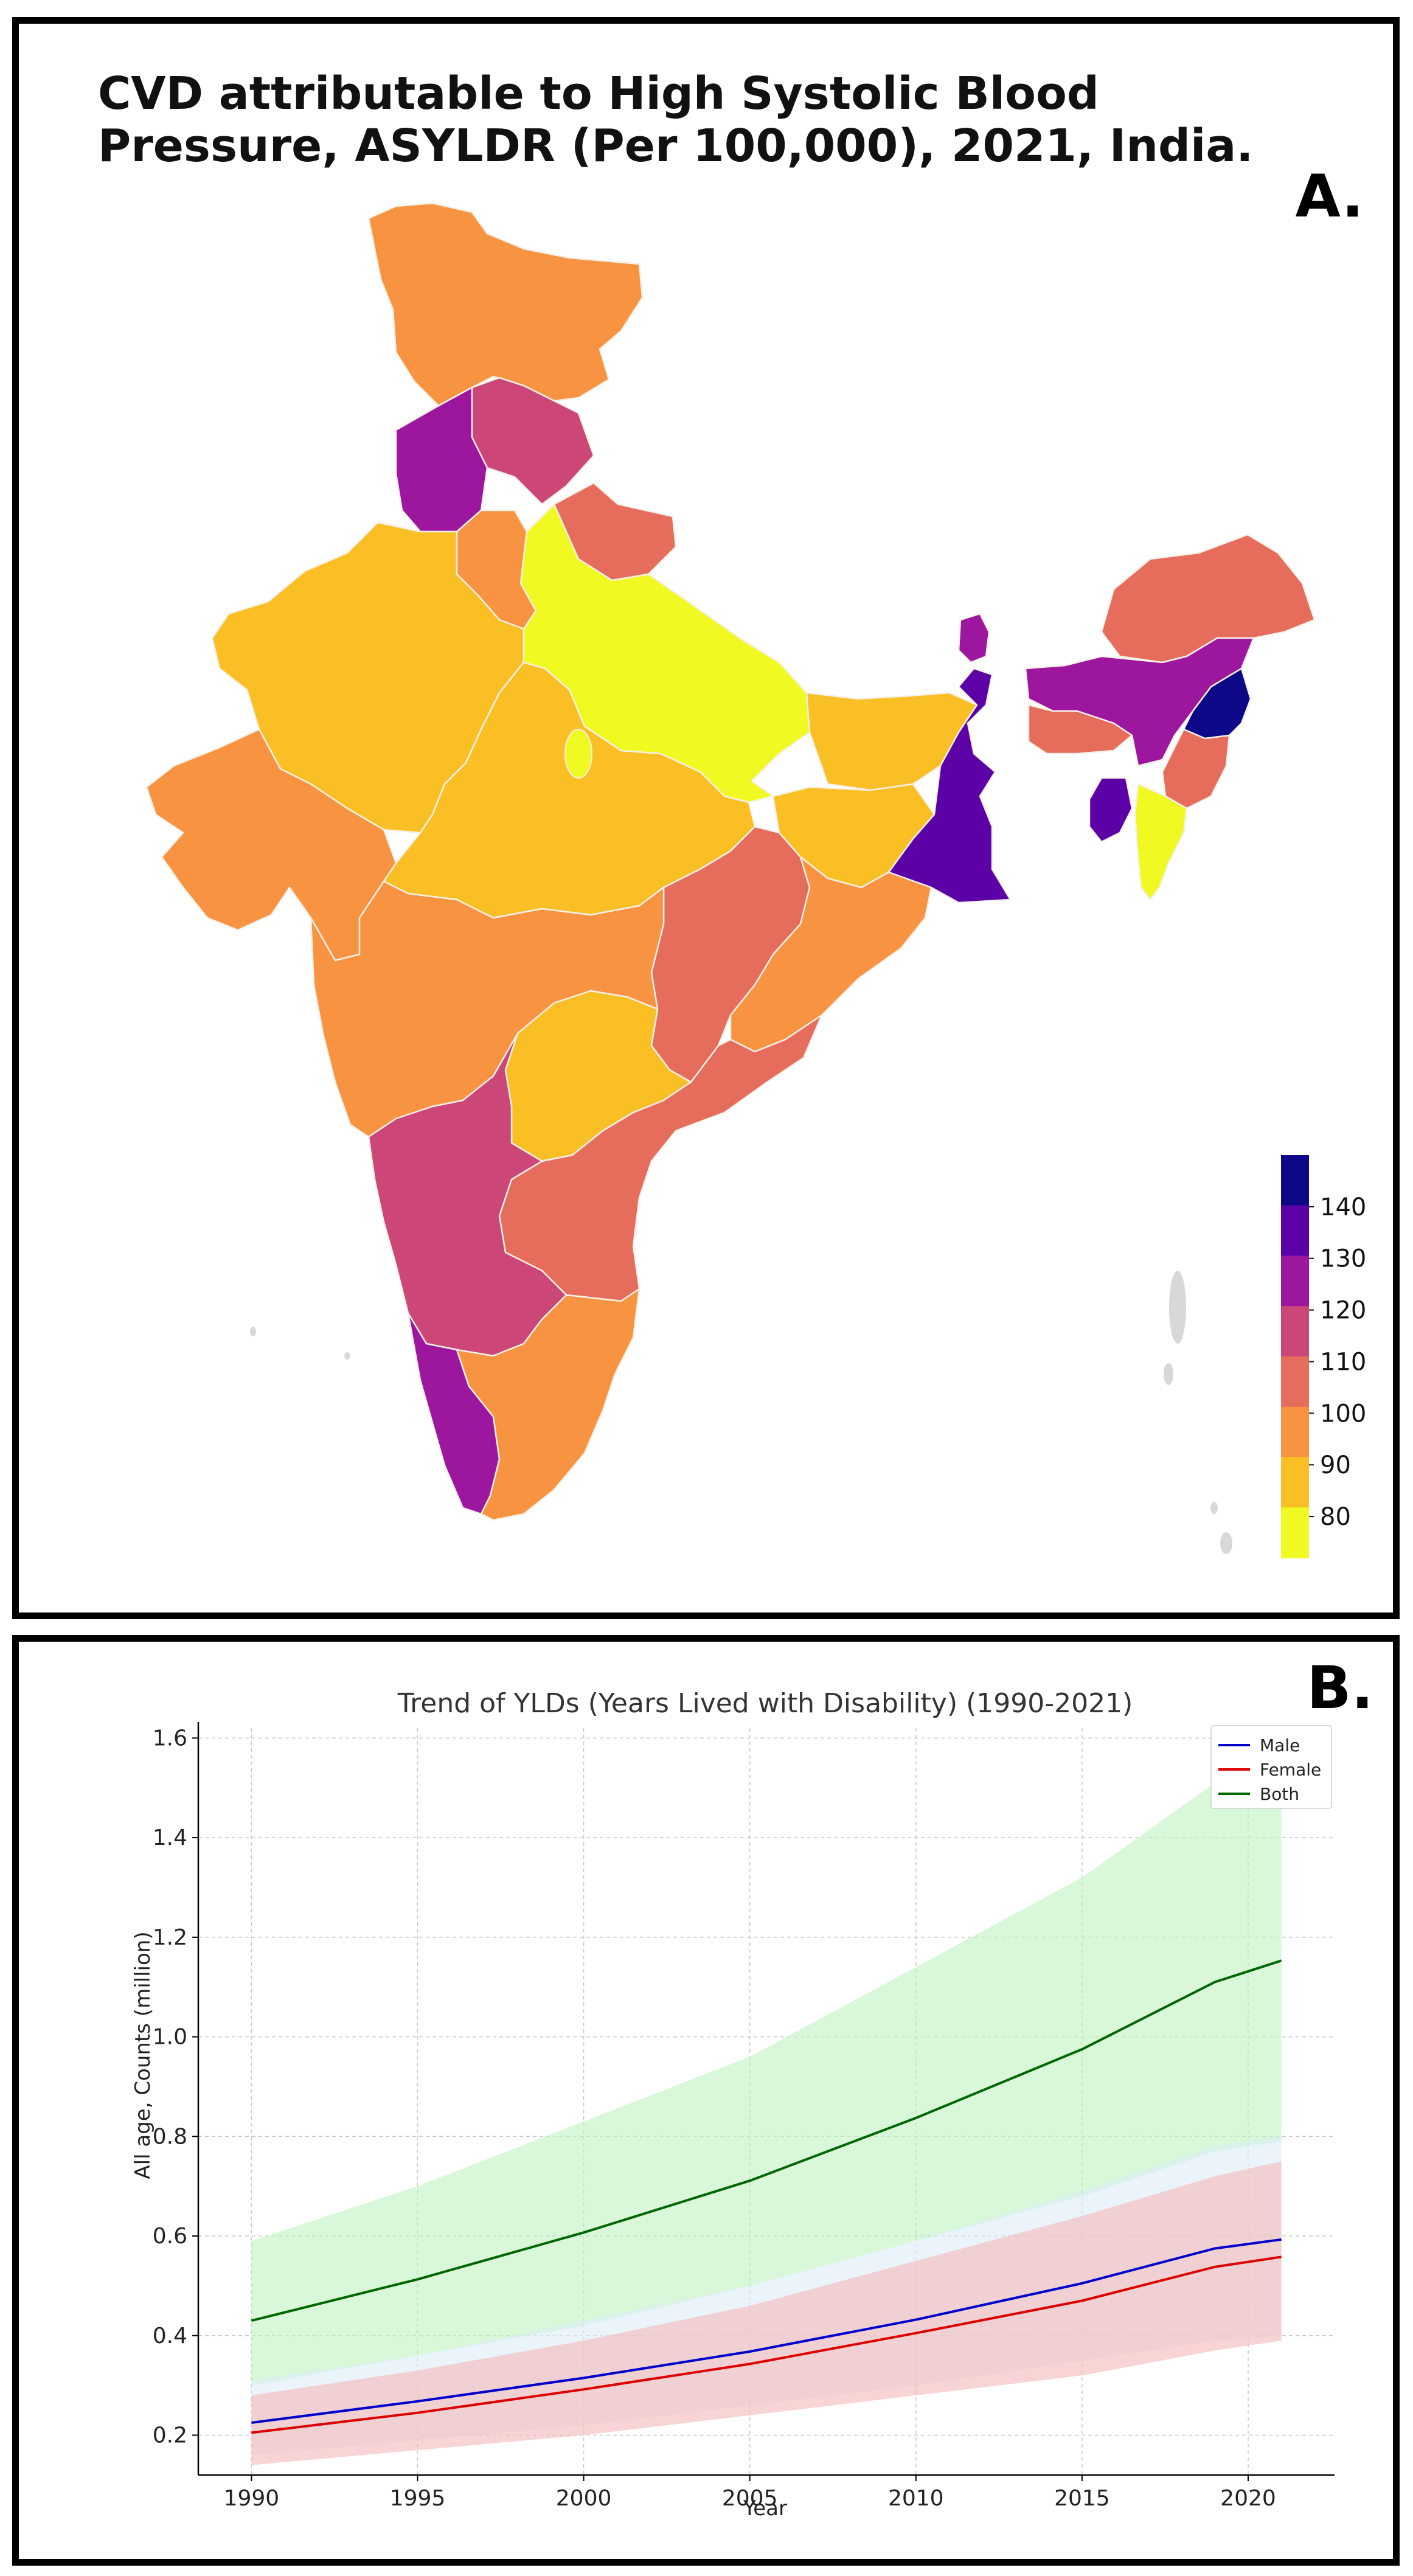 This screenshot has height=2576, width=1413. Describe the element at coordinates (973, 638) in the screenshot. I see `region-sikkim` at that location.